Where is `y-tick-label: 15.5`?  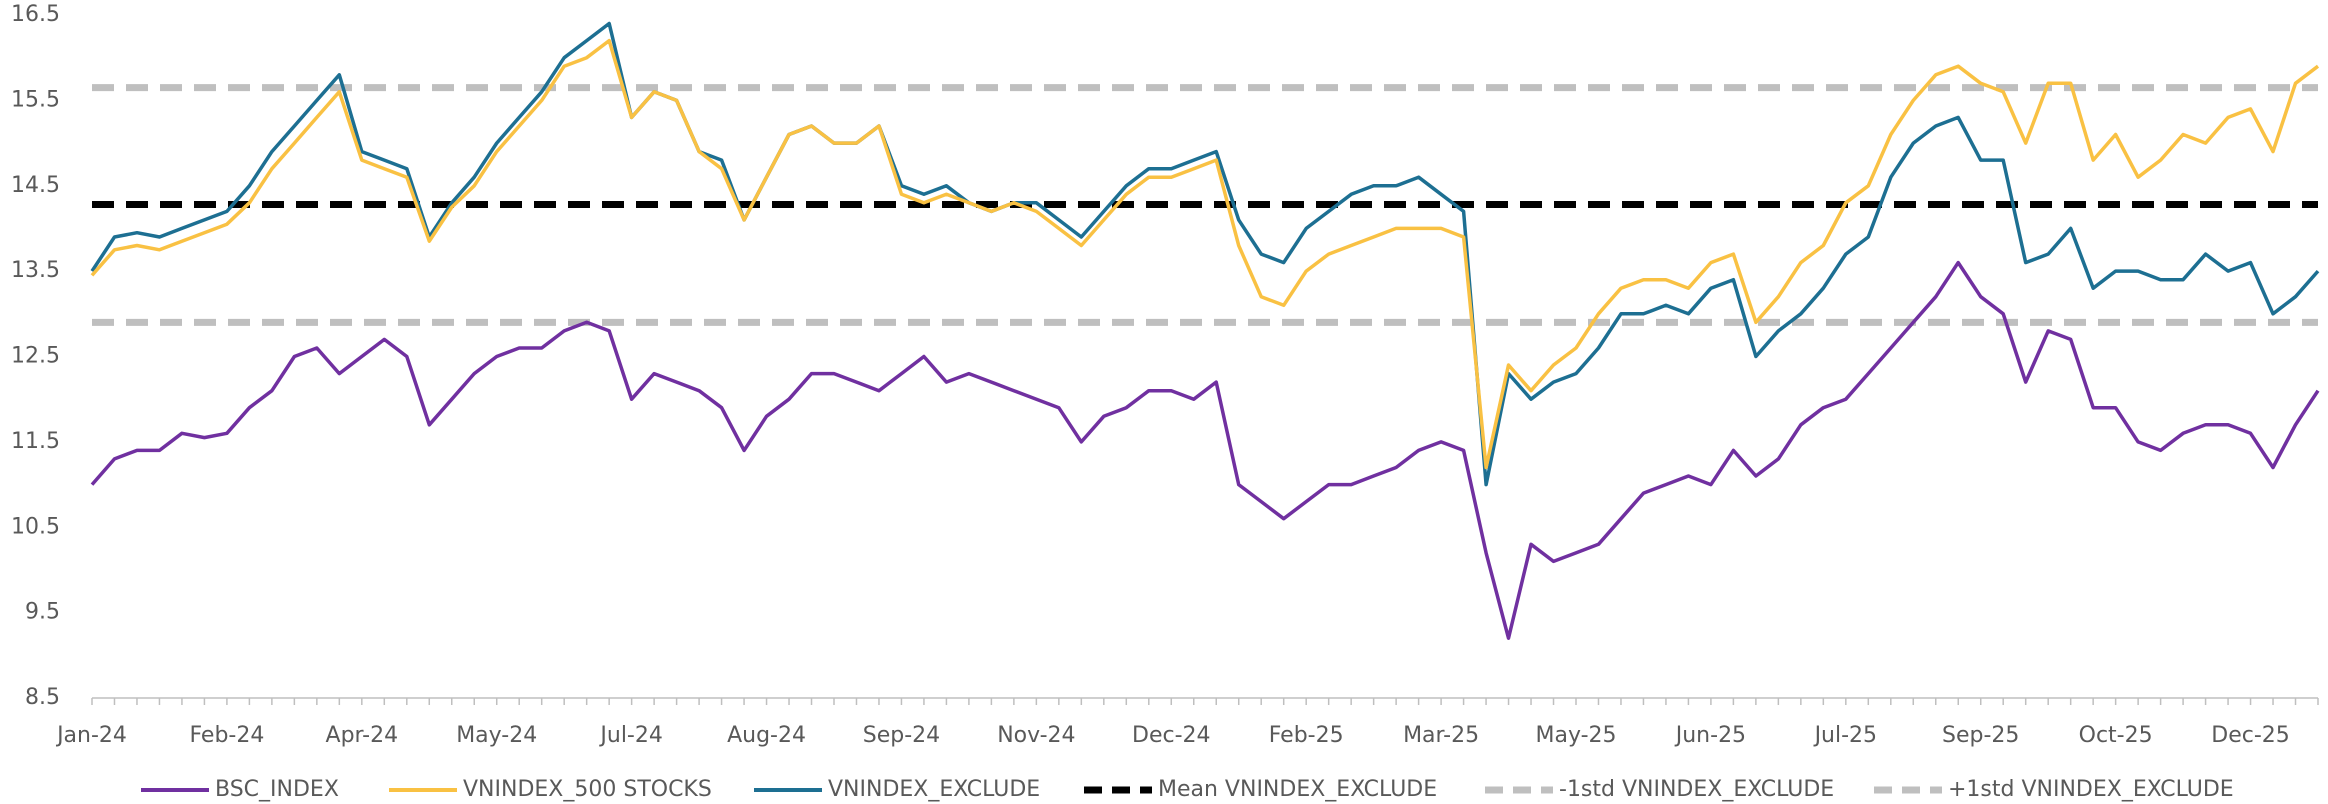 y-tick-label: 15.5 is located at coordinates (35, 99).